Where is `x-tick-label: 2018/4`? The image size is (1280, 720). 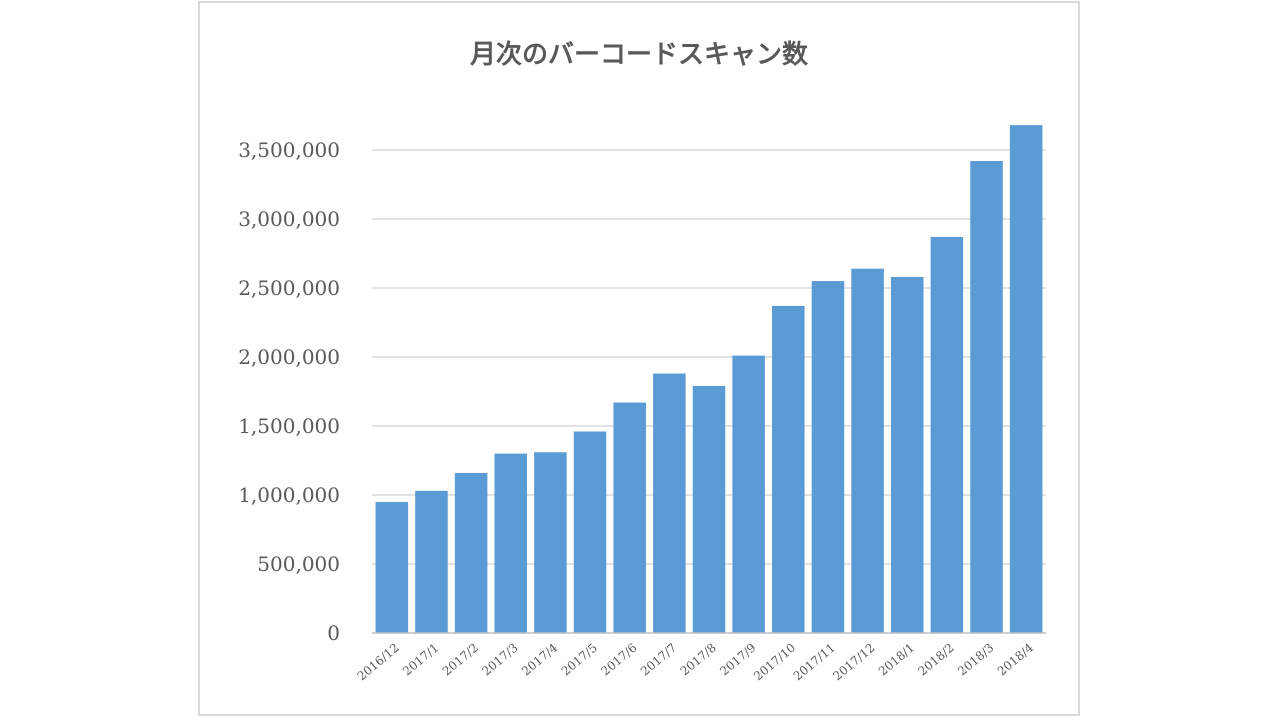
x-tick-label: 2018/4 is located at coordinates (1016, 659).